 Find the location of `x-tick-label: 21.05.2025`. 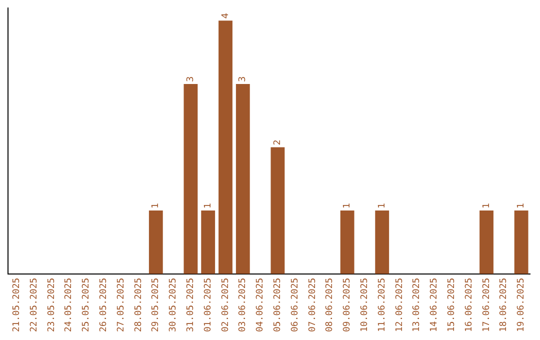

x-tick-label: 21.05.2025 is located at coordinates (17, 305).